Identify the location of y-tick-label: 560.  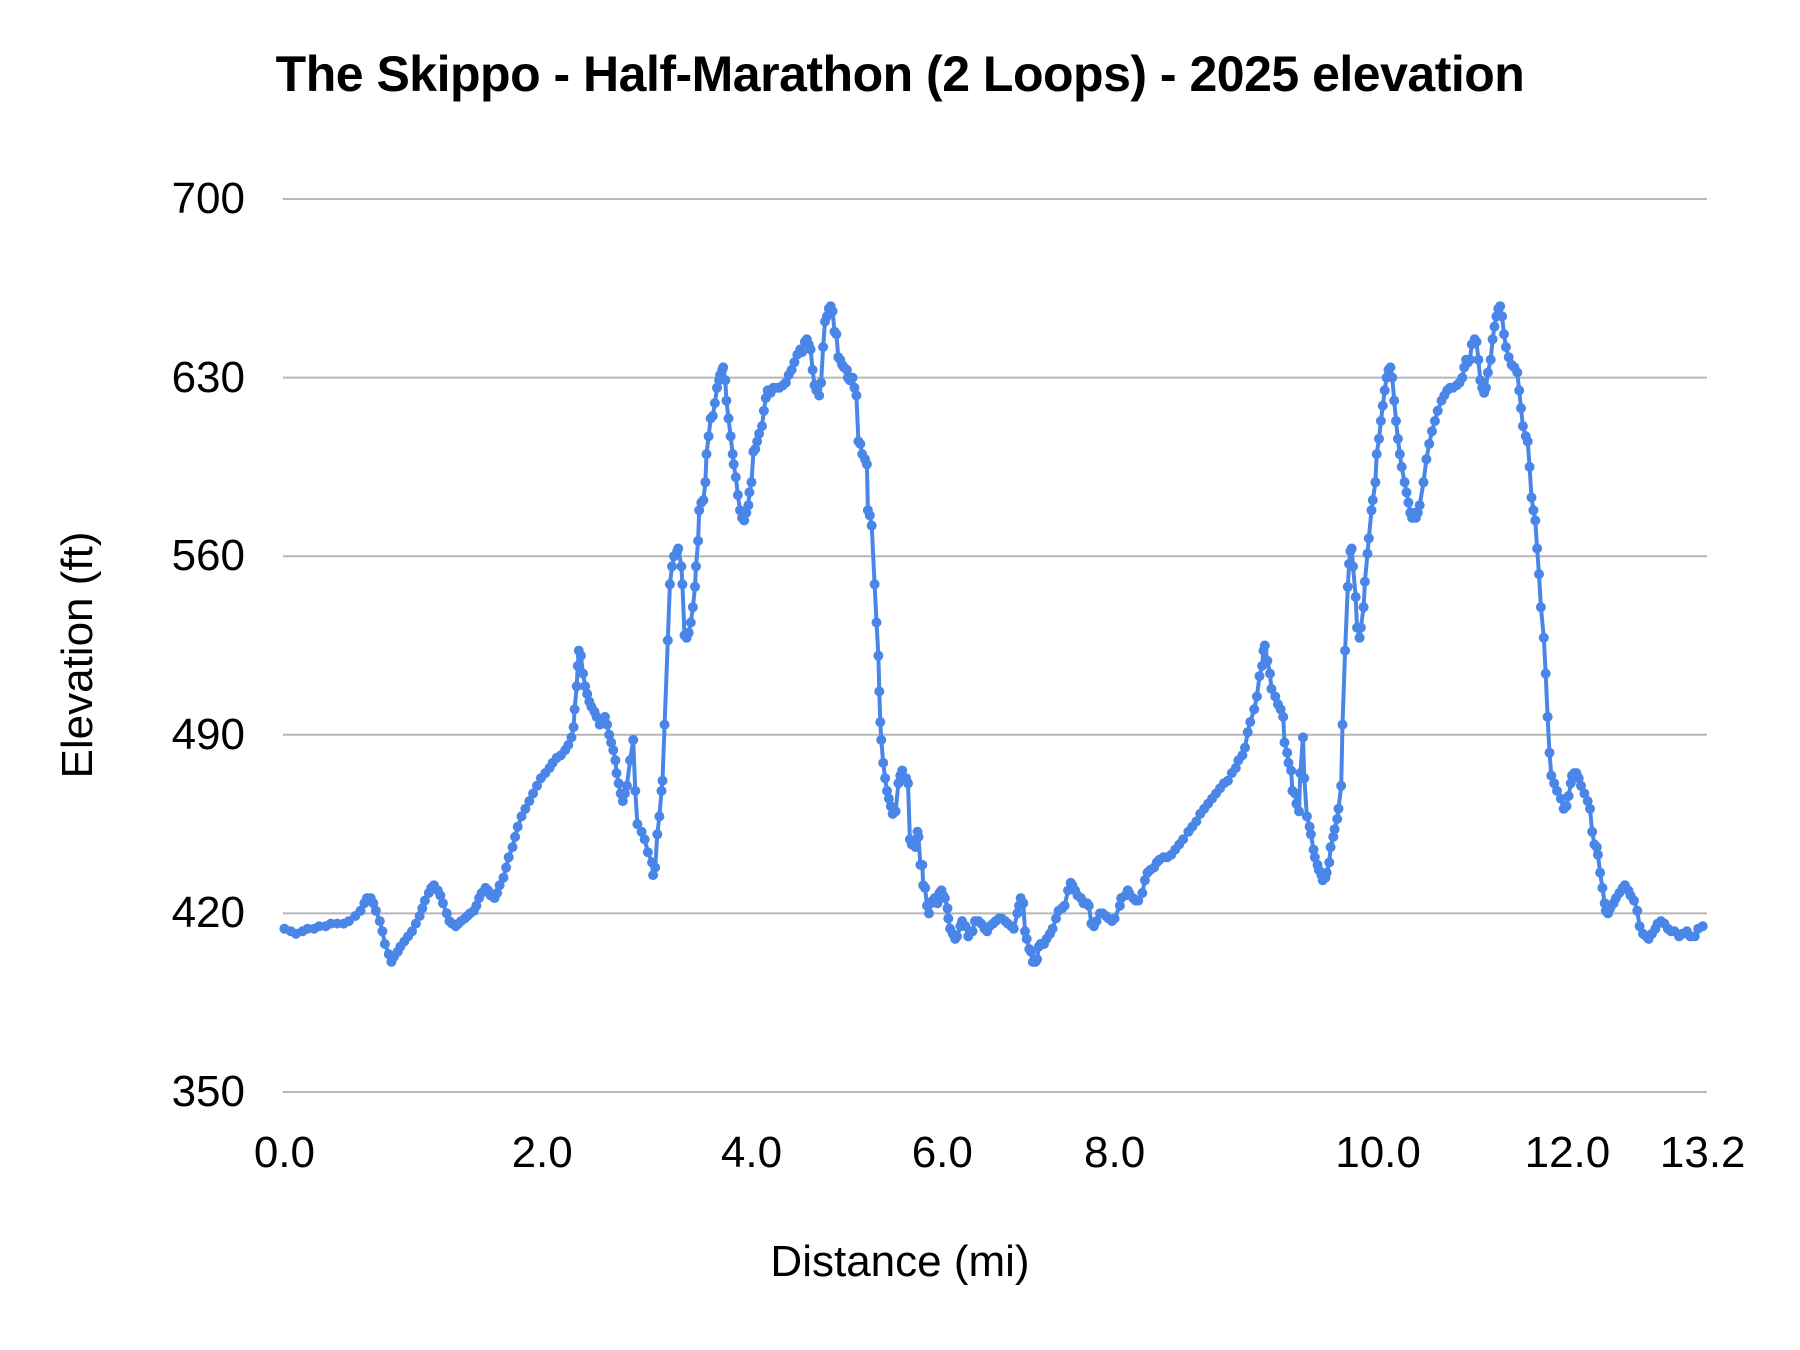
(208, 556).